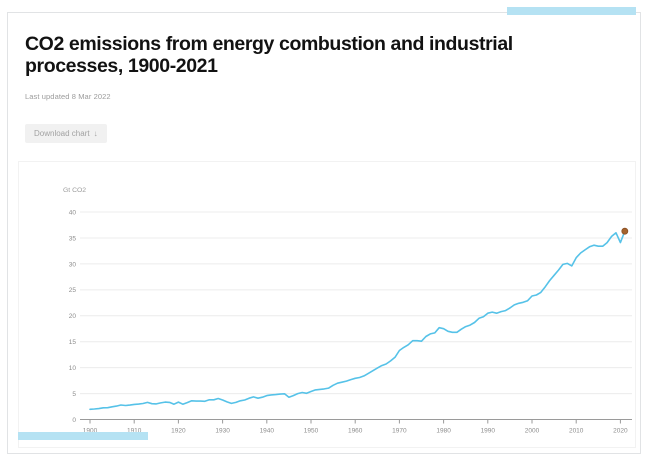 The image size is (654, 466). What do you see at coordinates (576, 431) in the screenshot?
I see `svg-text: 2010` at bounding box center [576, 431].